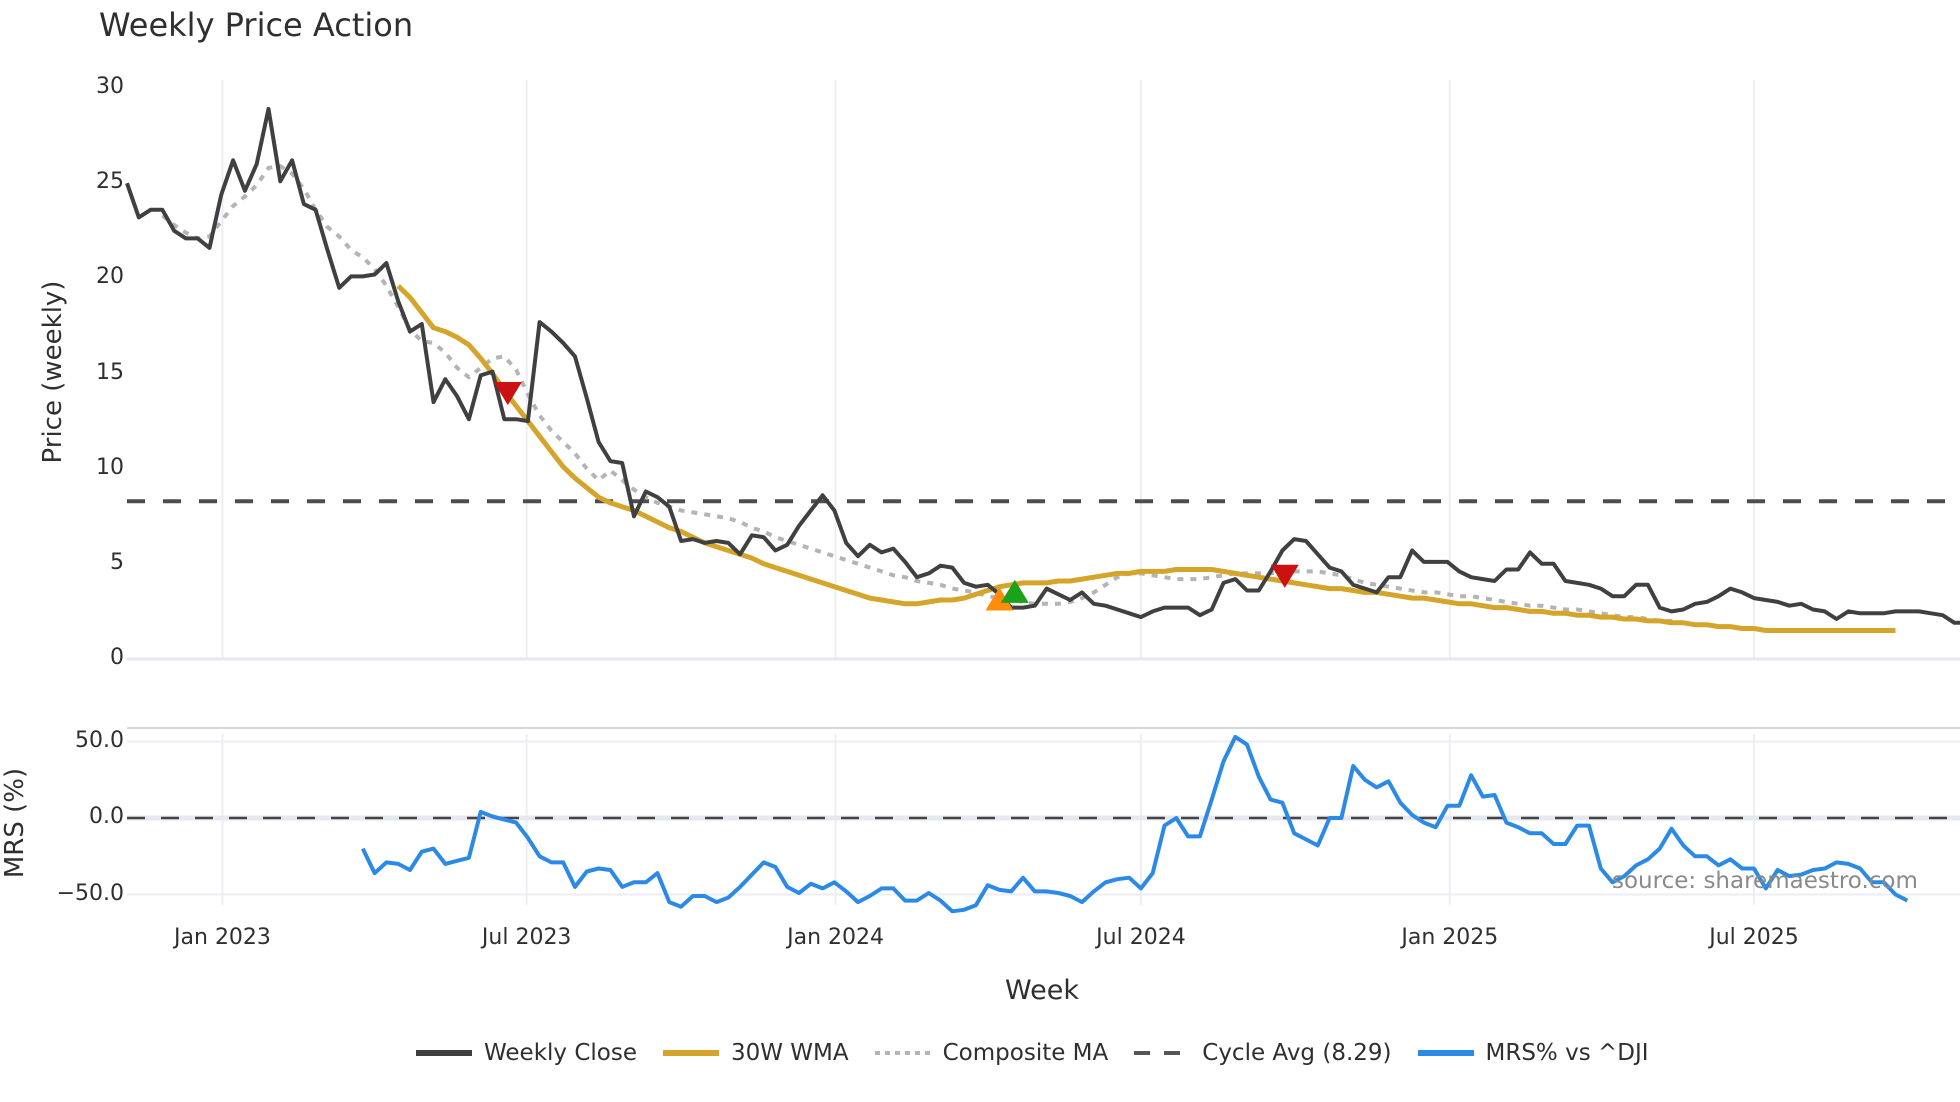  Describe the element at coordinates (836, 937) in the screenshot. I see `x-tick-label: Jan 2024` at that location.